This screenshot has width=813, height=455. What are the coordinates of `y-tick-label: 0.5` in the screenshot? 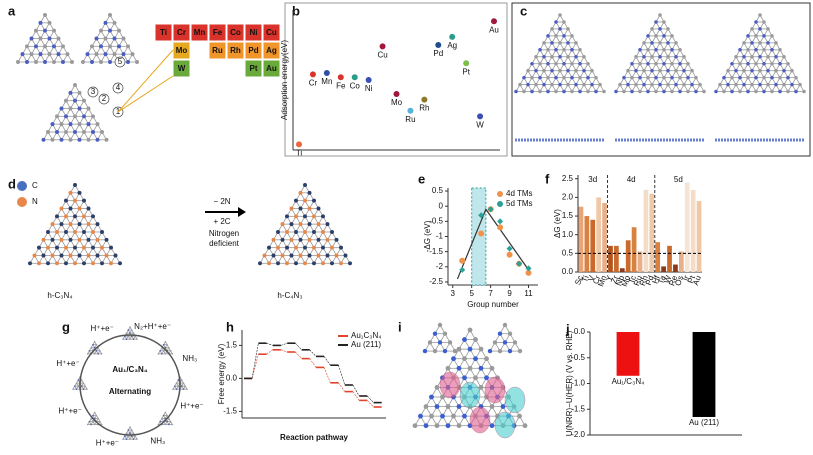 It's located at (438, 190).